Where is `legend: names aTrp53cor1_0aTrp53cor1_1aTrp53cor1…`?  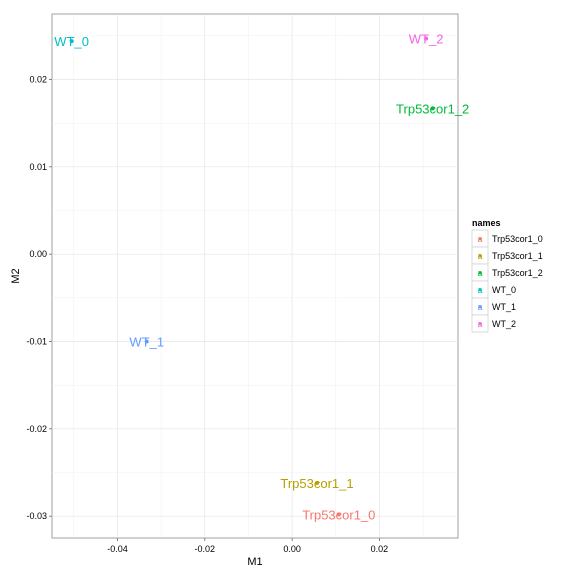
legend: names aTrp53cor1_0aTrp53cor1_1aTrp53cor1… is located at coordinates (507, 275).